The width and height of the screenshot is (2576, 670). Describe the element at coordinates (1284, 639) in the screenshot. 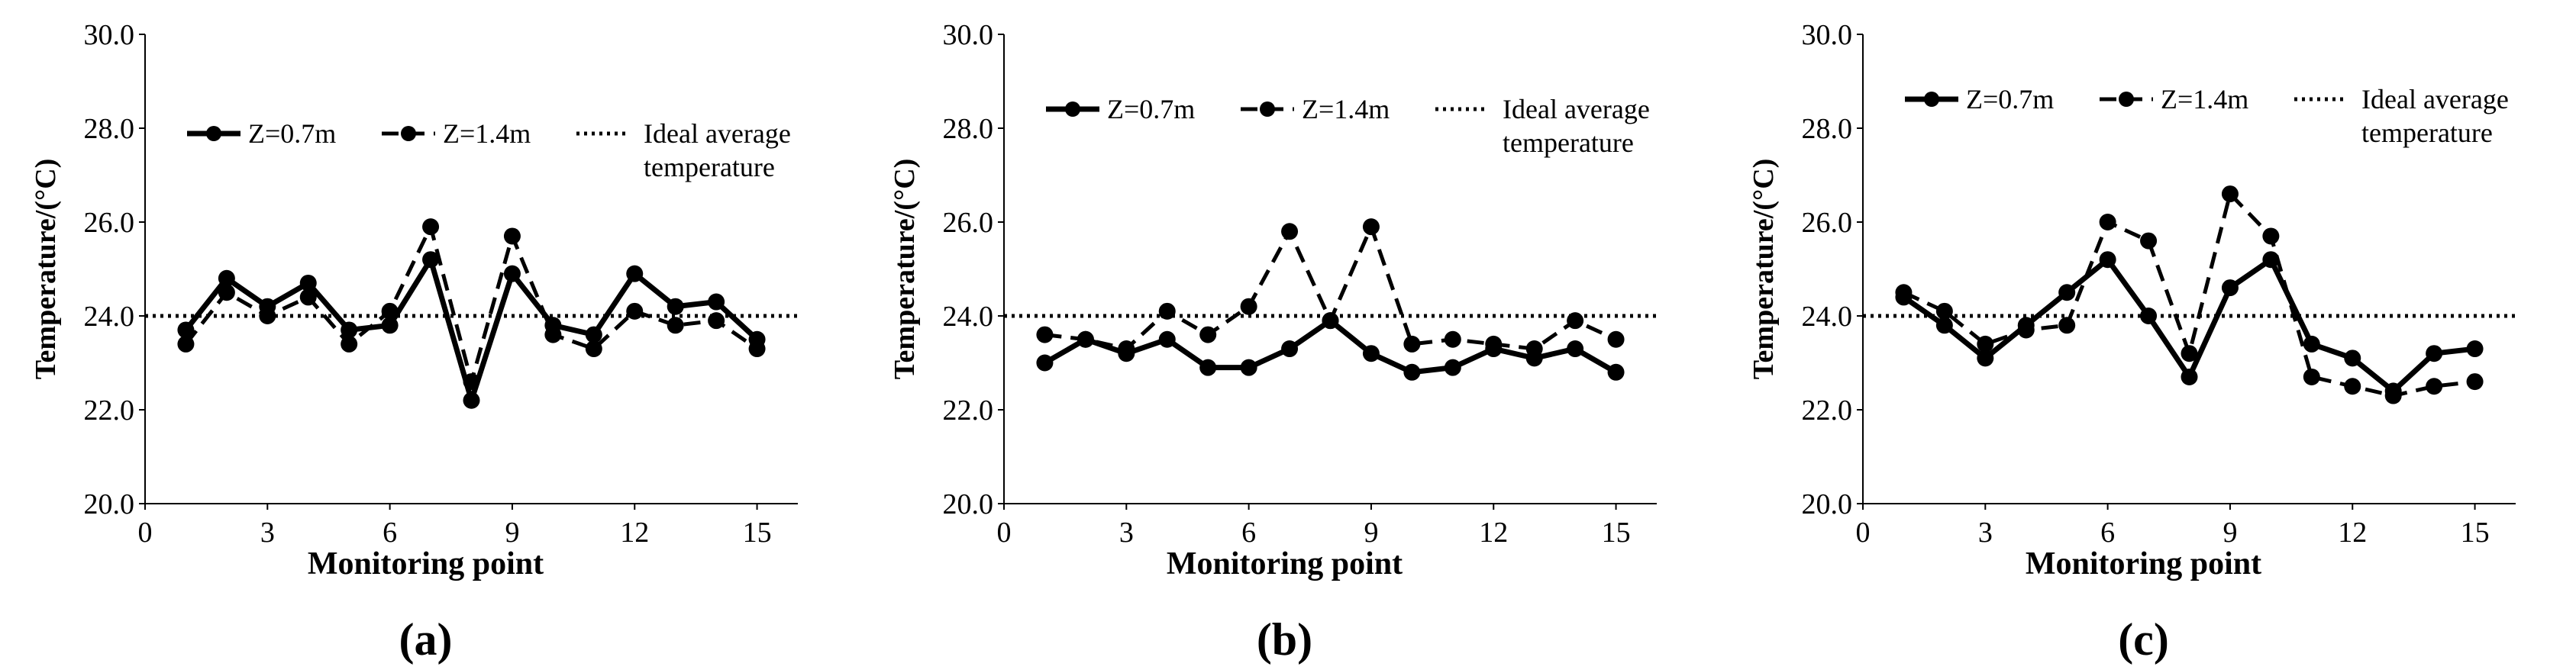

I see `panel-caption: (b)` at that location.